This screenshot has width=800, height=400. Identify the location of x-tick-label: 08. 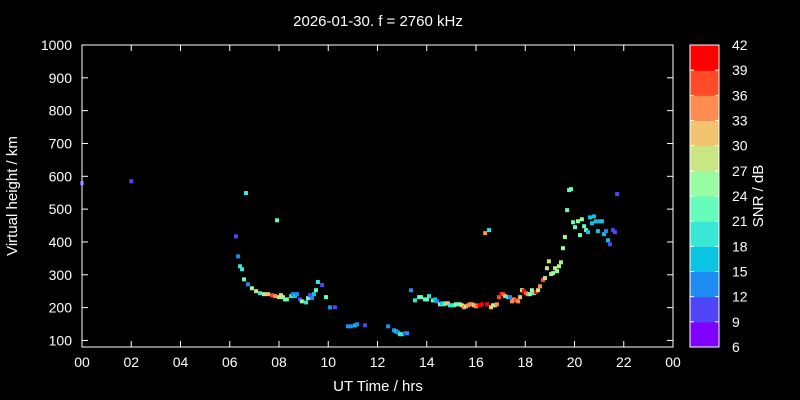
(279, 362).